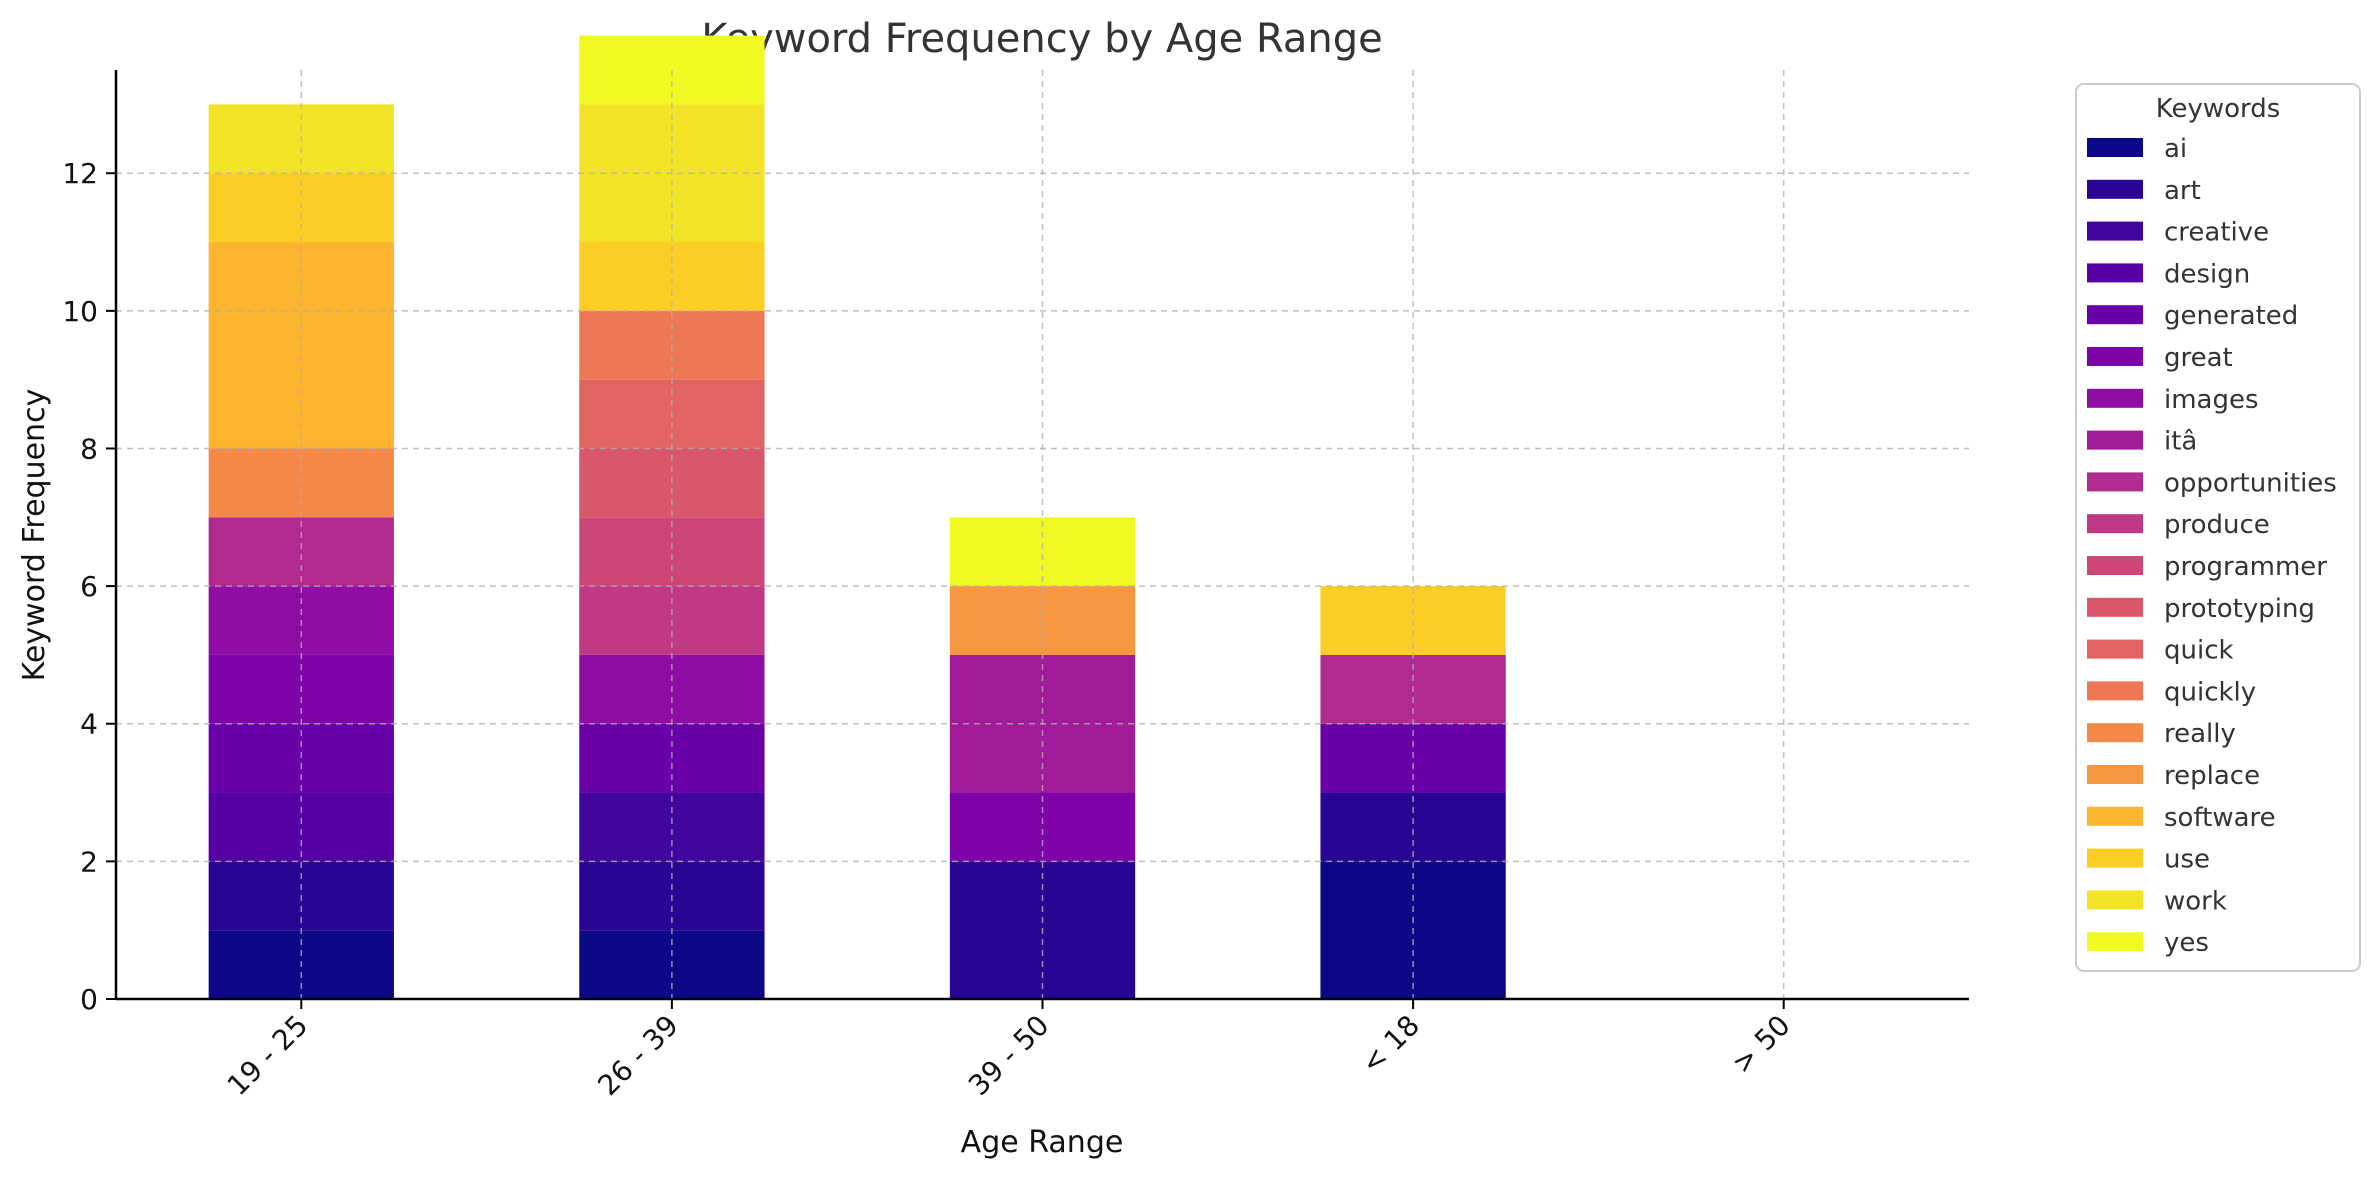 This screenshot has width=2379, height=1180. I want to click on legend-label: replace, so click(2212, 776).